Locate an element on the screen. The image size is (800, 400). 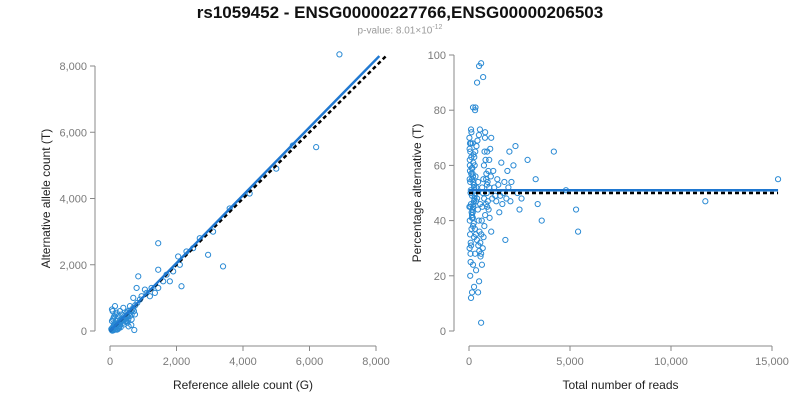
chart1-x-tick-label: 8,000 is located at coordinates (376, 362).